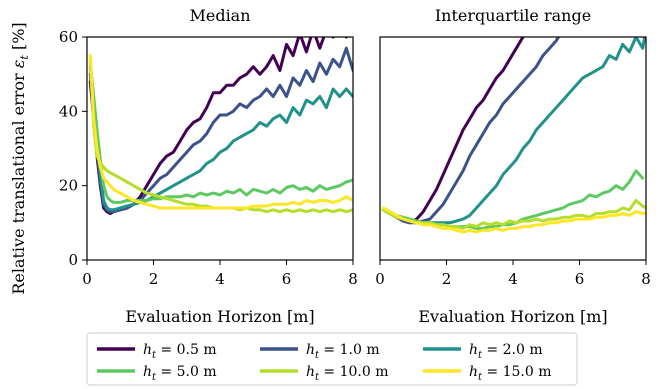  Describe the element at coordinates (219, 15) in the screenshot. I see `chart-title: Median` at that location.